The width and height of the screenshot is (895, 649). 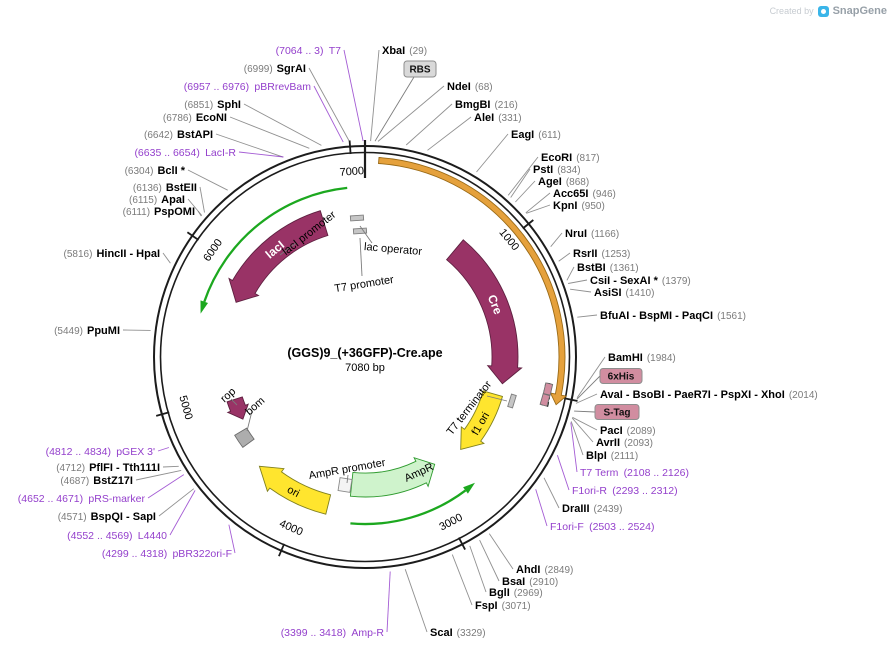 I want to click on enzyme-label: BsaI (2910), so click(x=530, y=582).